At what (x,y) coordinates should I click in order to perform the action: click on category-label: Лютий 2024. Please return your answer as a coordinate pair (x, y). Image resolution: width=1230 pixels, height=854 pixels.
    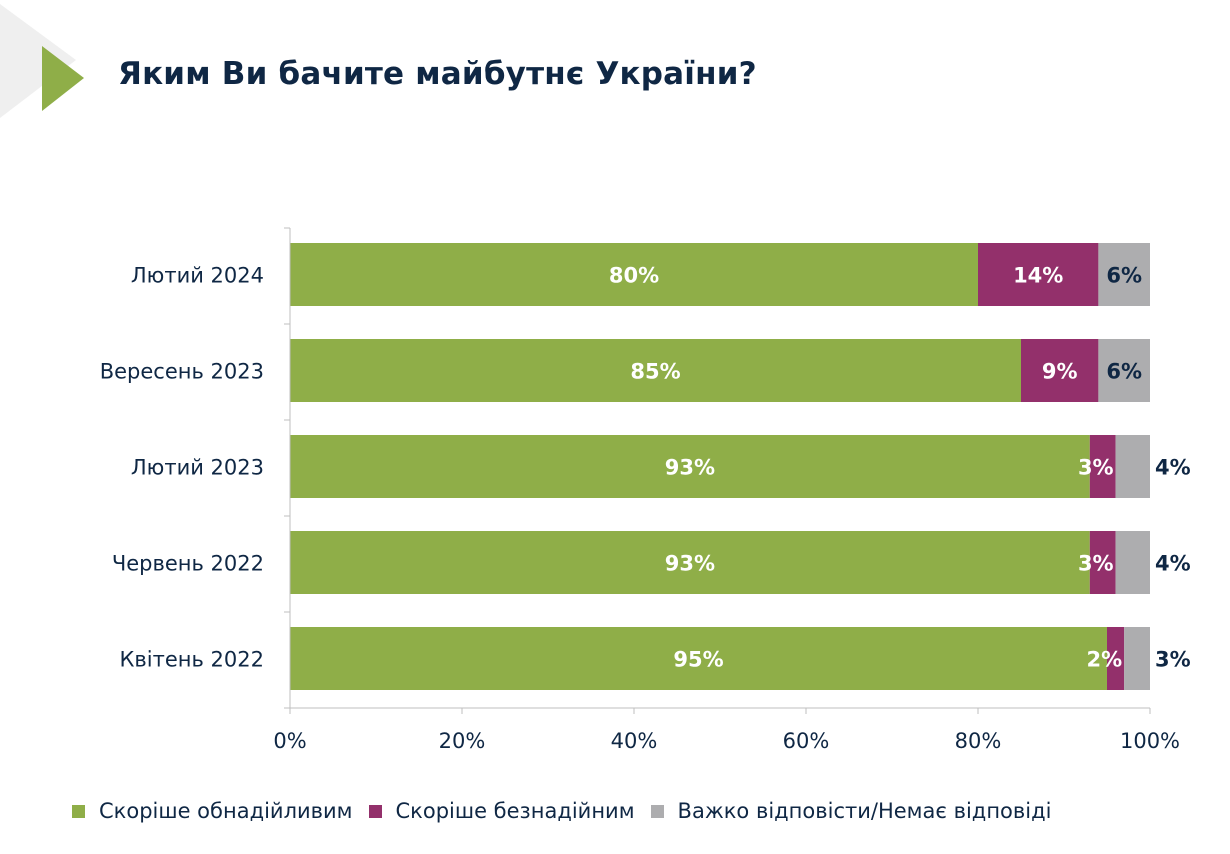
    Looking at the image, I should click on (197, 276).